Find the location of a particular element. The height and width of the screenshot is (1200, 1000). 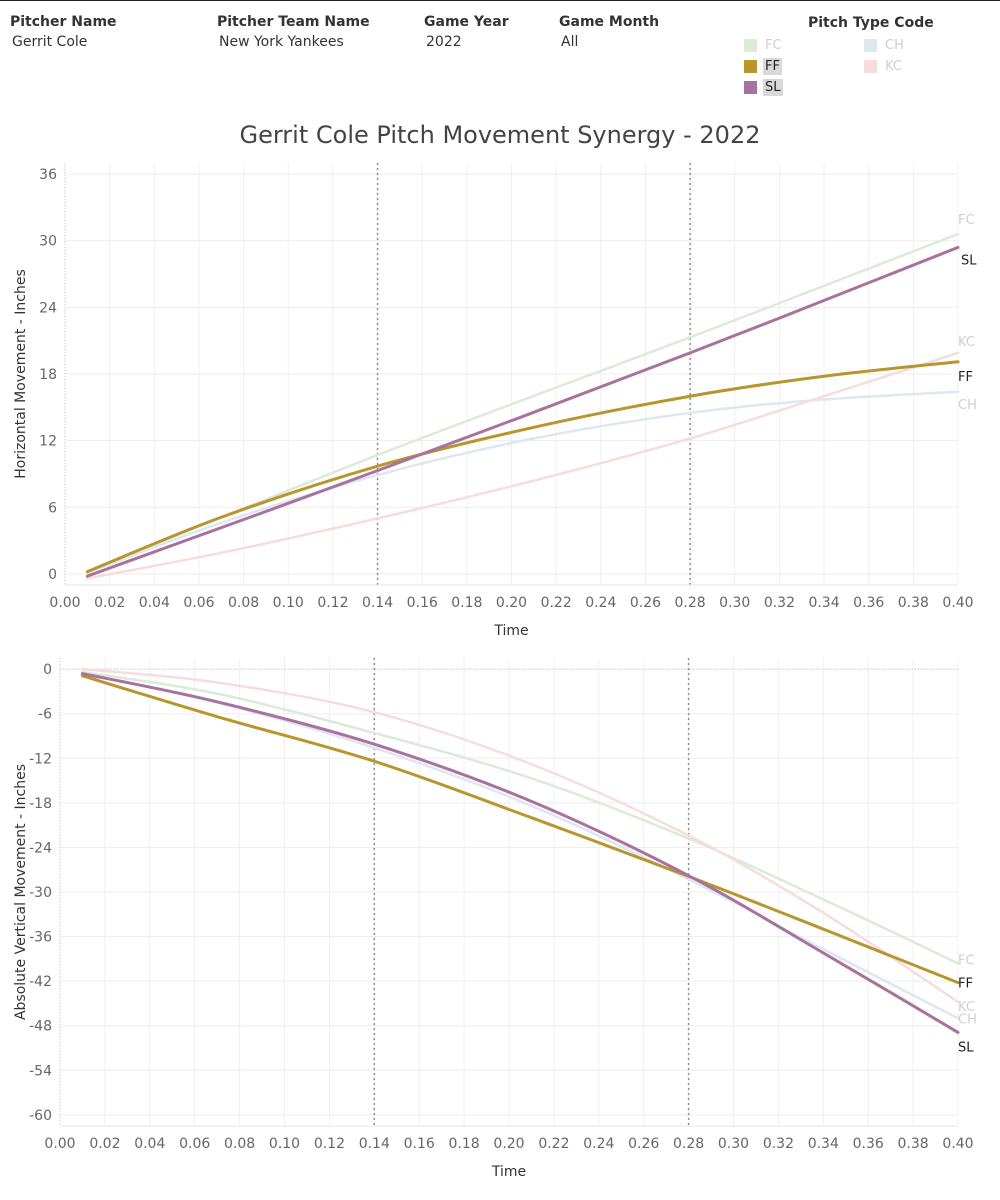

legend-item-ch: CH is located at coordinates (885, 45).